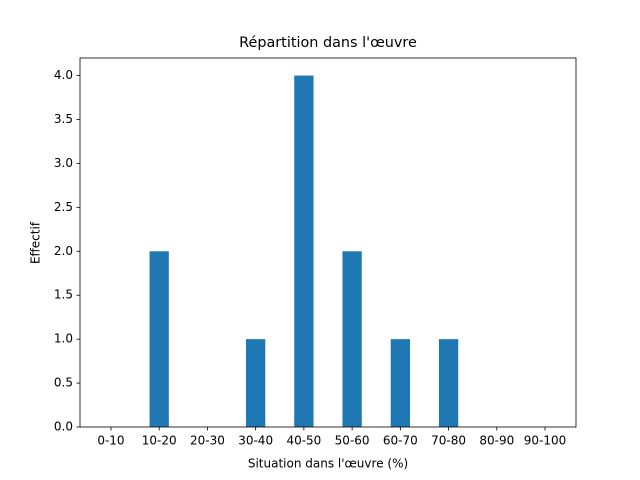 The image size is (640, 480). Describe the element at coordinates (448, 441) in the screenshot. I see `x-tick-label: 70-80` at that location.